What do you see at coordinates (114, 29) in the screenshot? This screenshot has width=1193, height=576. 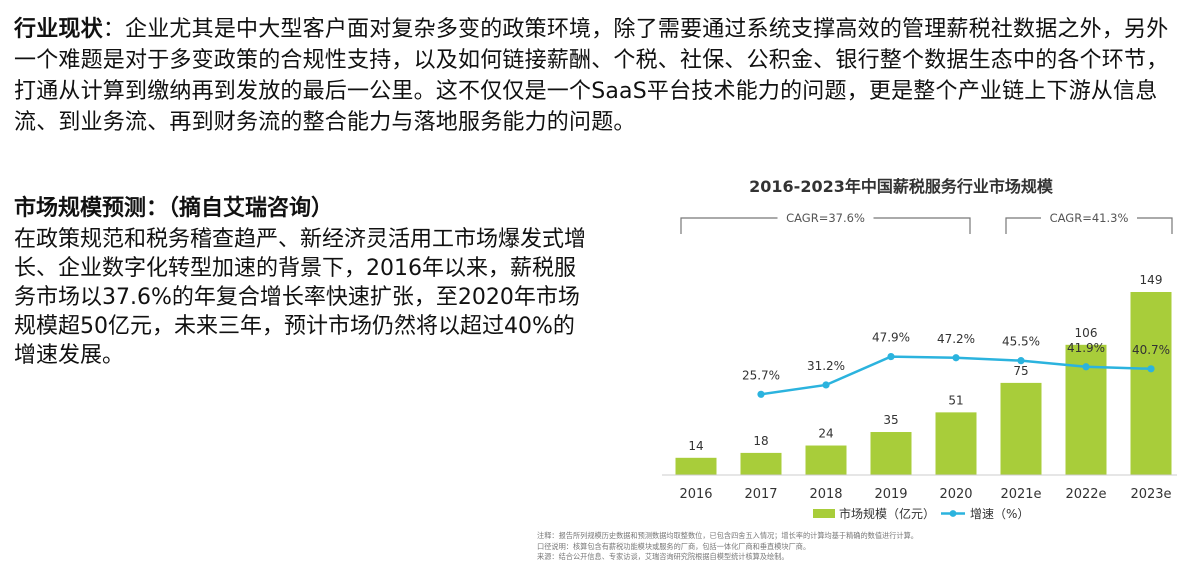 I see `industry-colon: ：` at bounding box center [114, 29].